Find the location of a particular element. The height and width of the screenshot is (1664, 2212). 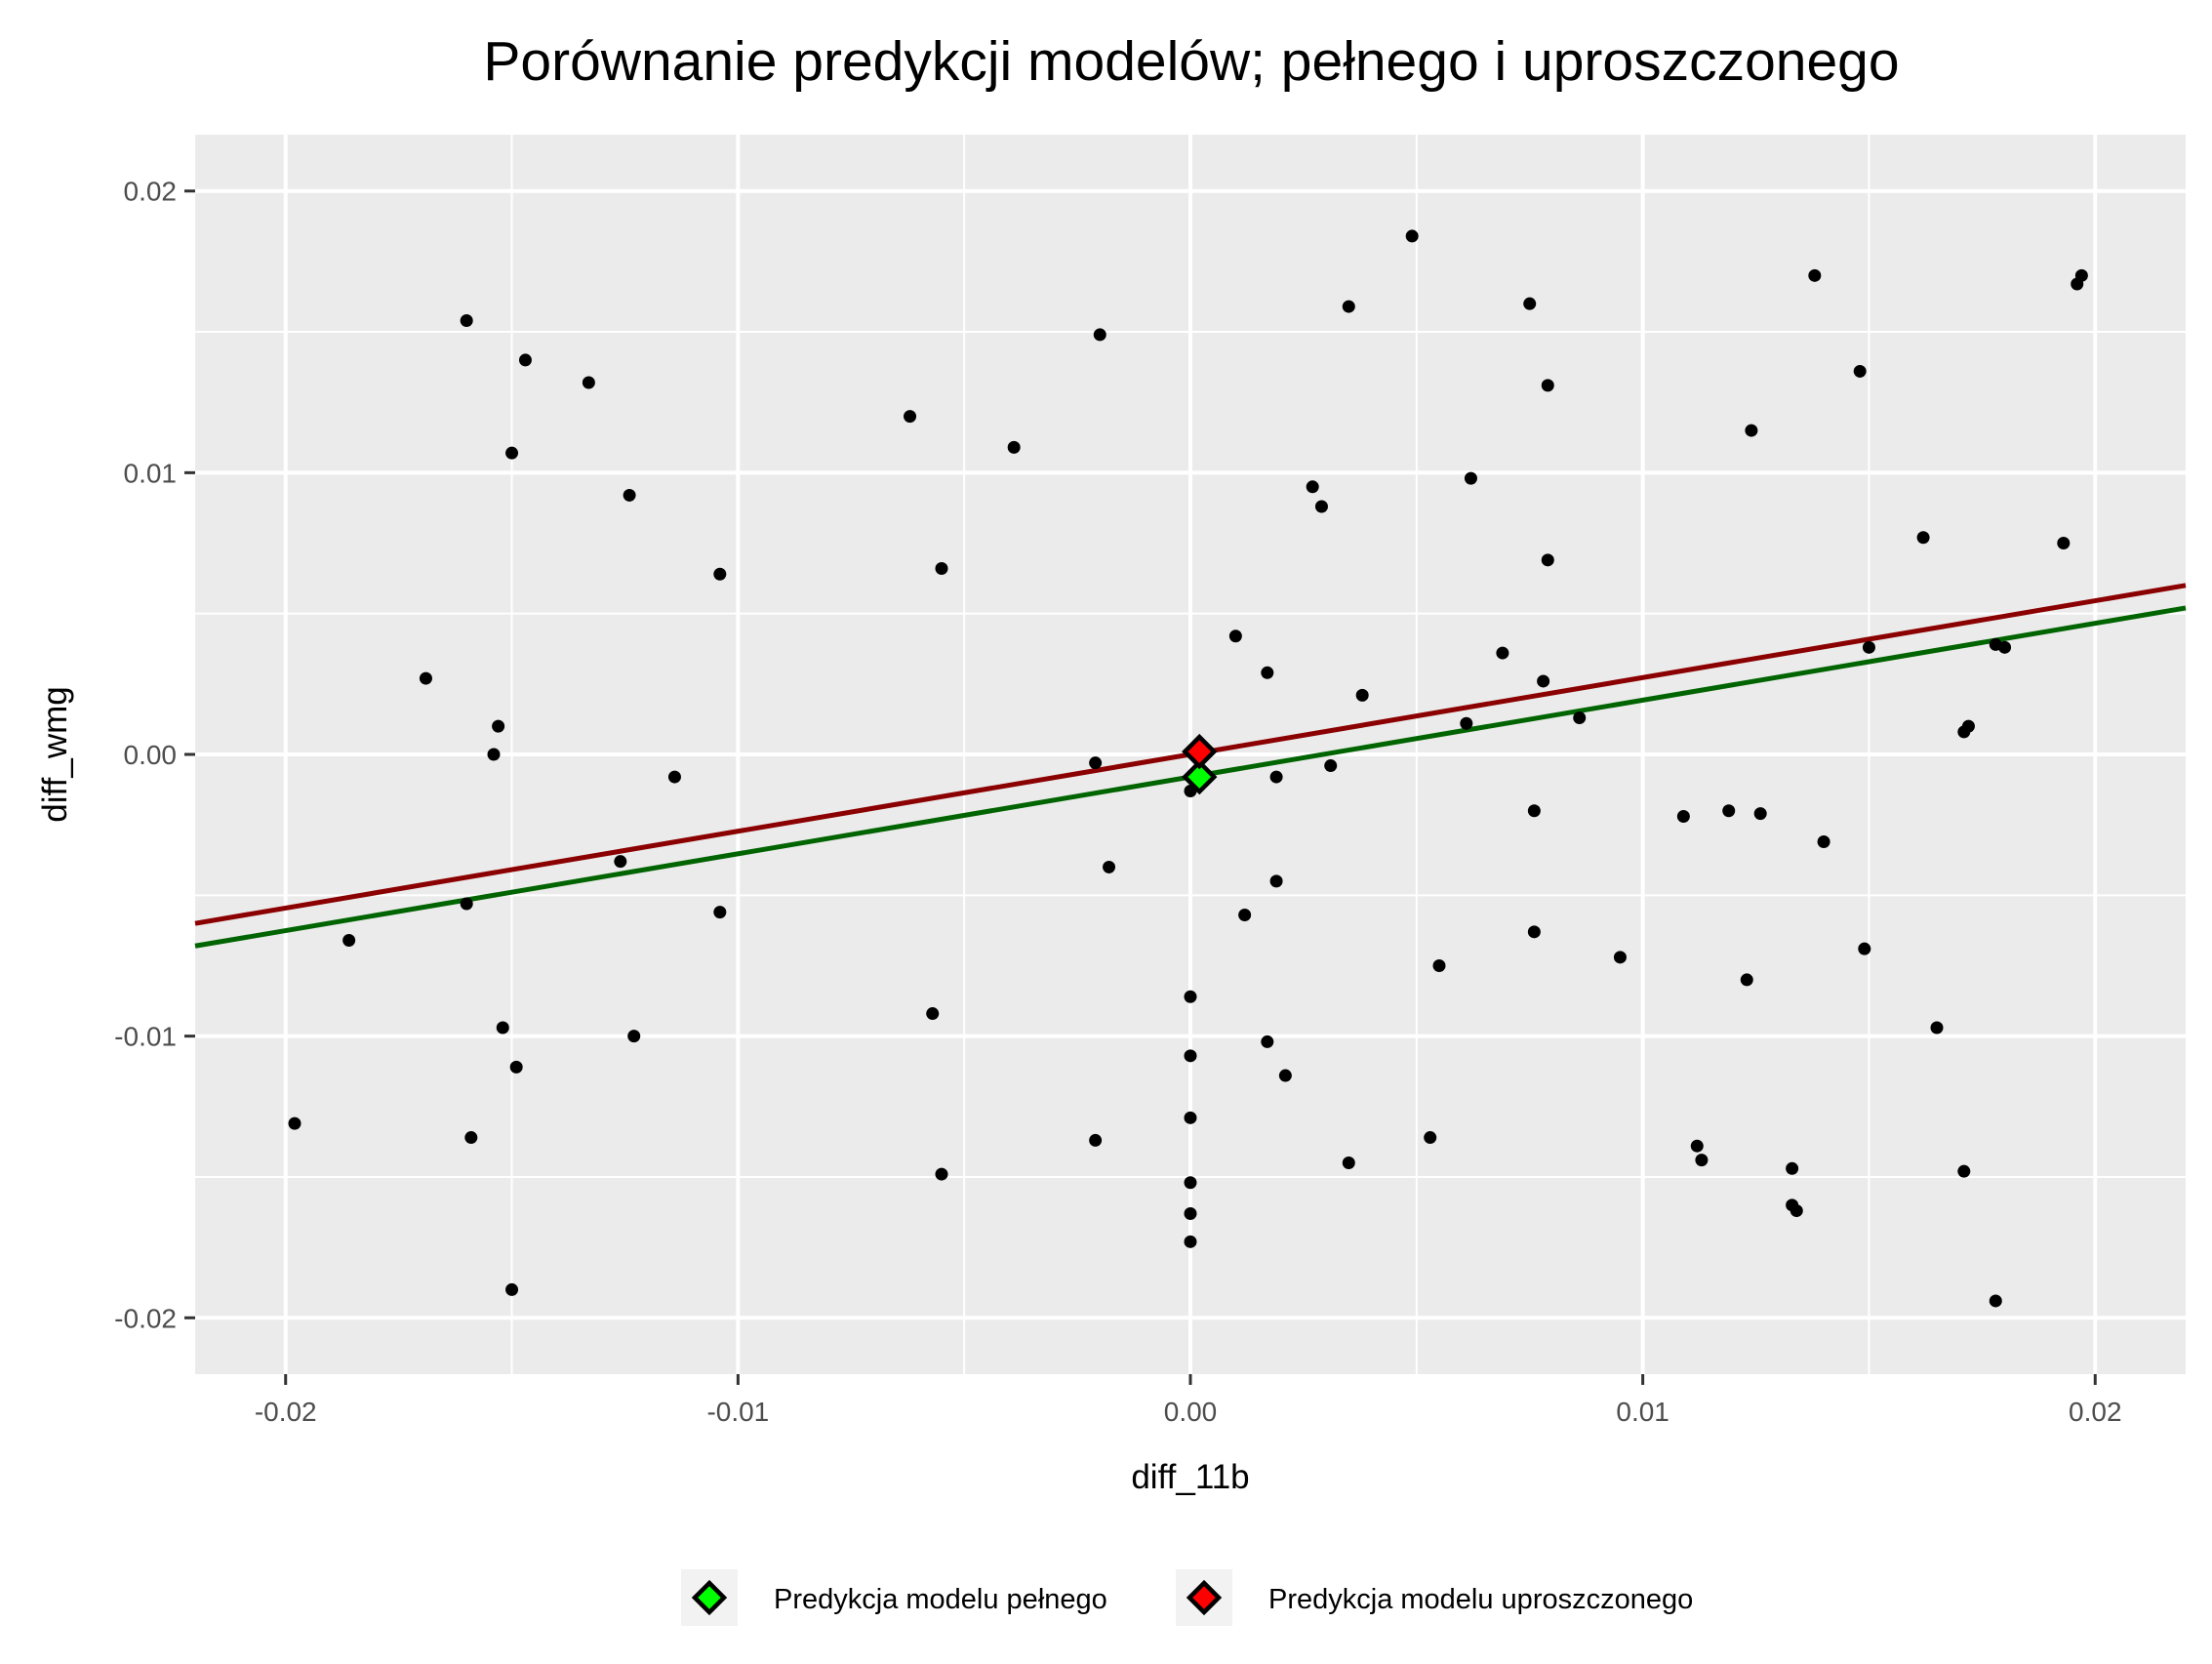

y-tick-label: 0.02 is located at coordinates (151, 192).